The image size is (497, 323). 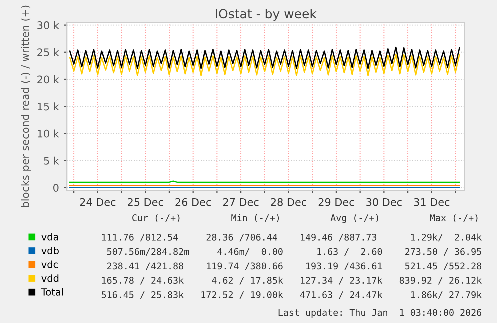 I want to click on x-tick-label: 29 Dec, so click(x=336, y=202).